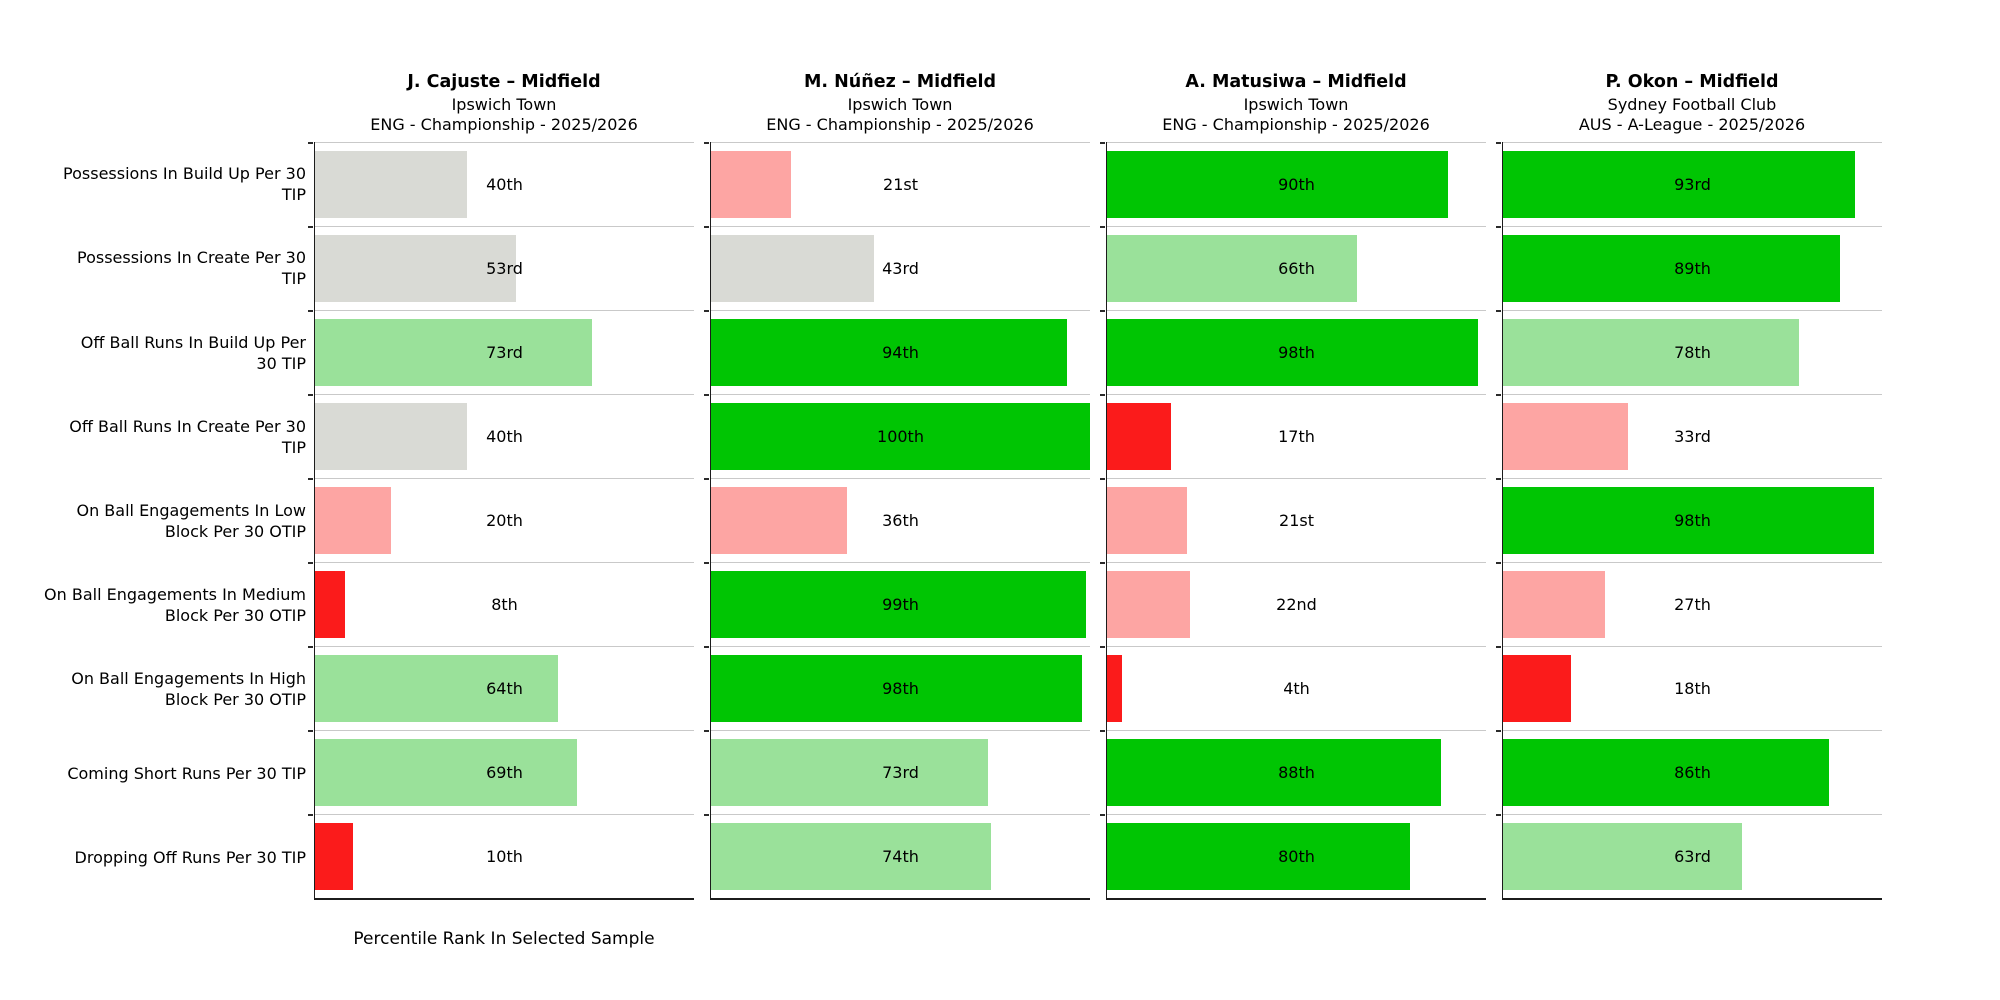 The image size is (2000, 1000). I want to click on player-name: P. Okon – Midfield, so click(1692, 82).